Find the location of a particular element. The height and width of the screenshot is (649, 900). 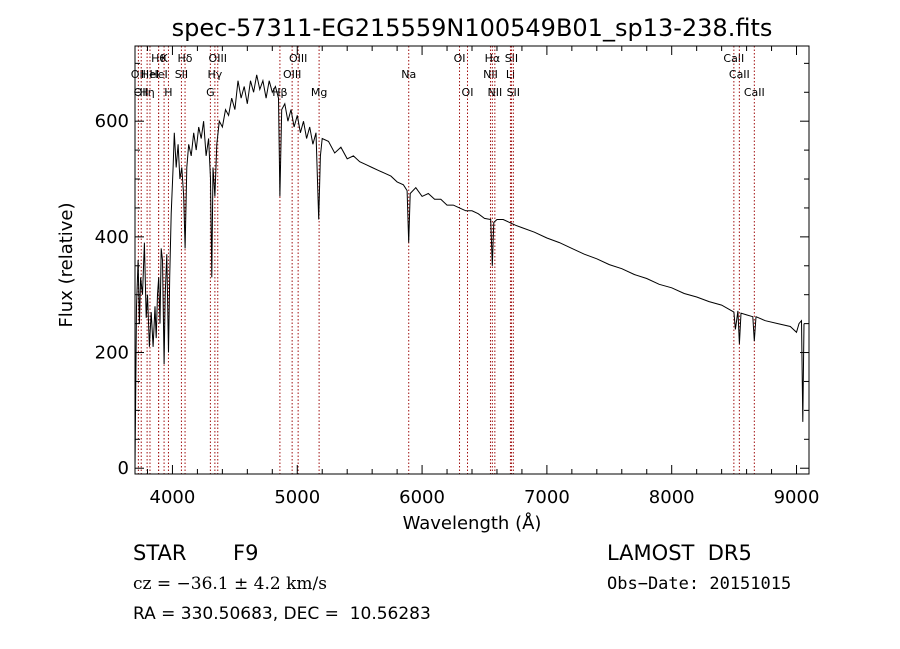

object-class: STAR is located at coordinates (160, 553).